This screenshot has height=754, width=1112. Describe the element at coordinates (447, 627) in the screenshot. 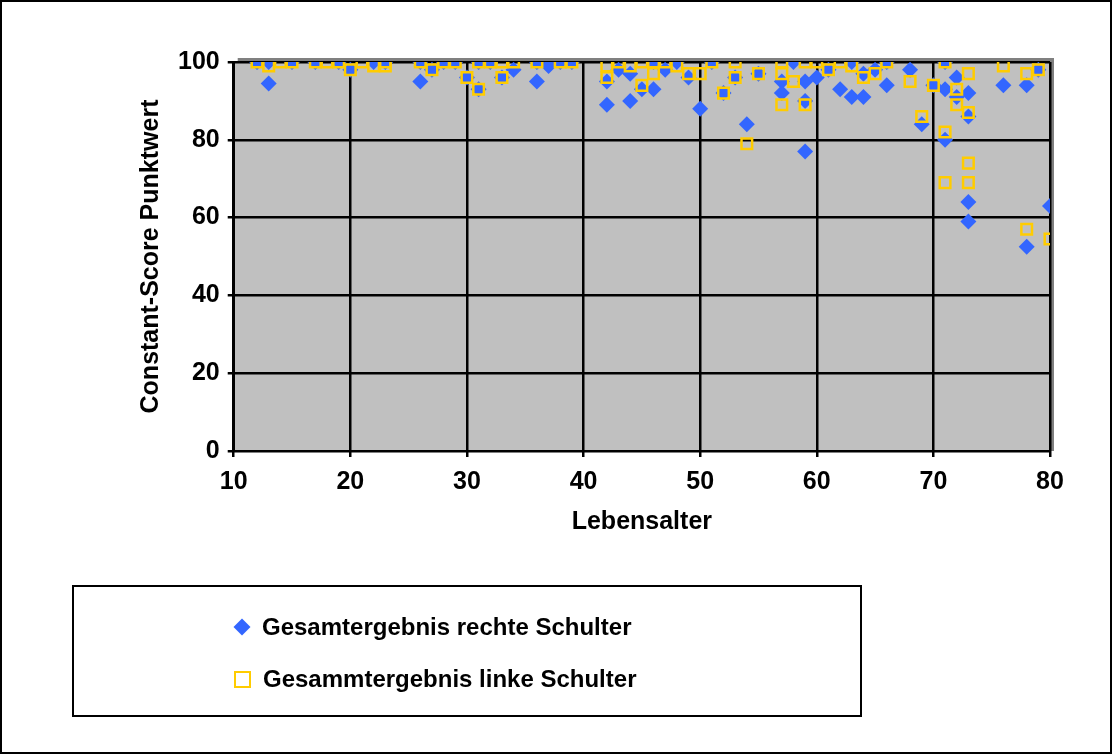

I see `legend-label: Gesamtergebnis rechte Schulter` at that location.